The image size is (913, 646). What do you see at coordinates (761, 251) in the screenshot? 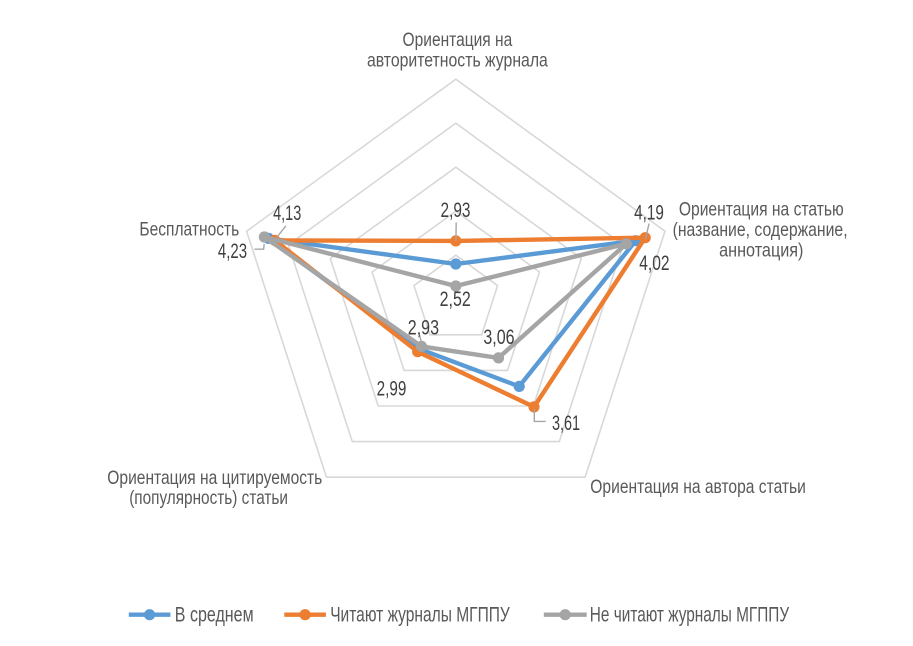
I see `svg-text: аннотация)` at bounding box center [761, 251].